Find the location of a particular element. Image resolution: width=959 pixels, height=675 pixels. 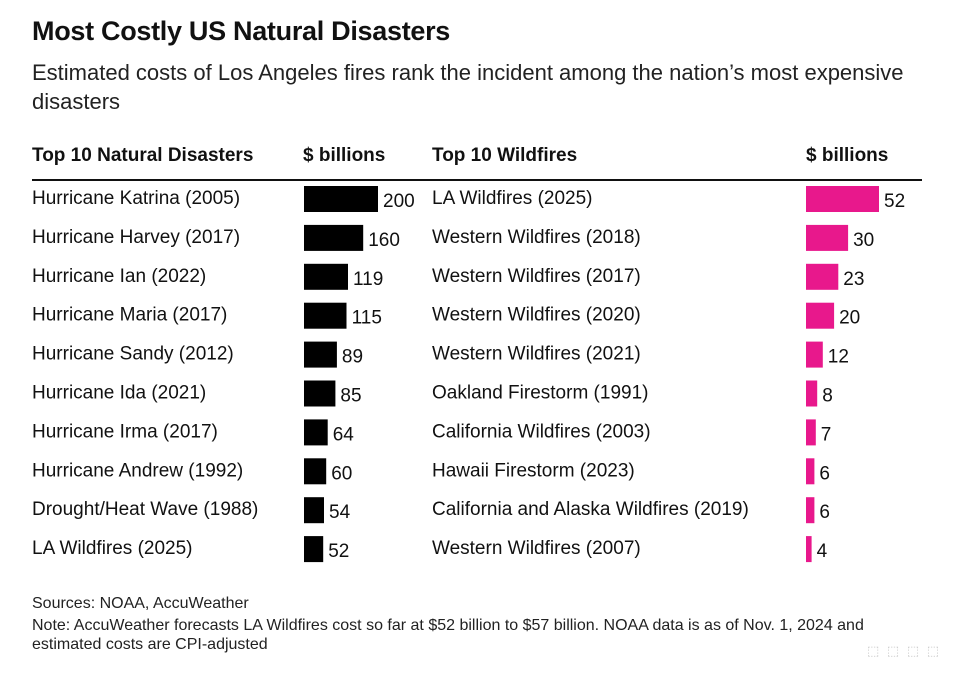

right-value-header: $ billions is located at coordinates (847, 155).